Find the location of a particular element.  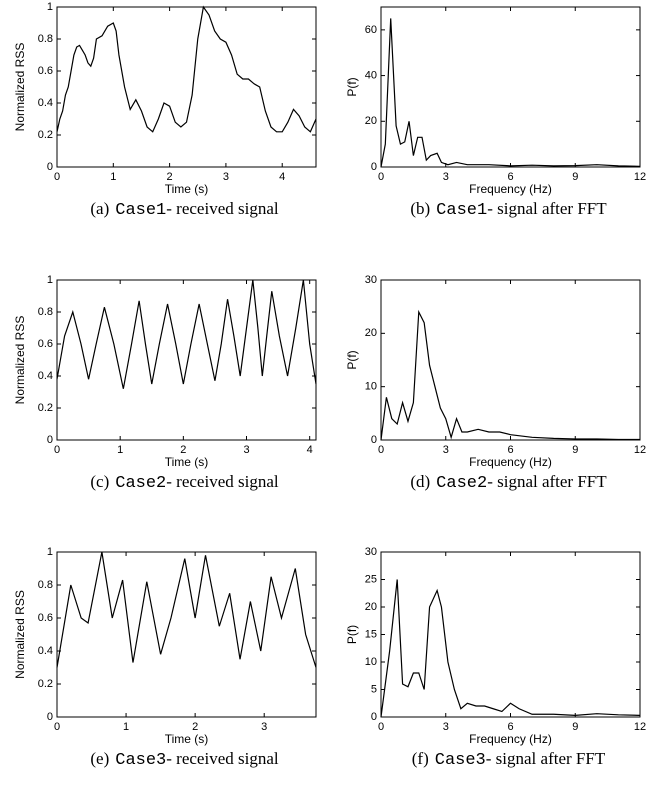

caption: (a) Case1- received signal is located at coordinates (184, 210).